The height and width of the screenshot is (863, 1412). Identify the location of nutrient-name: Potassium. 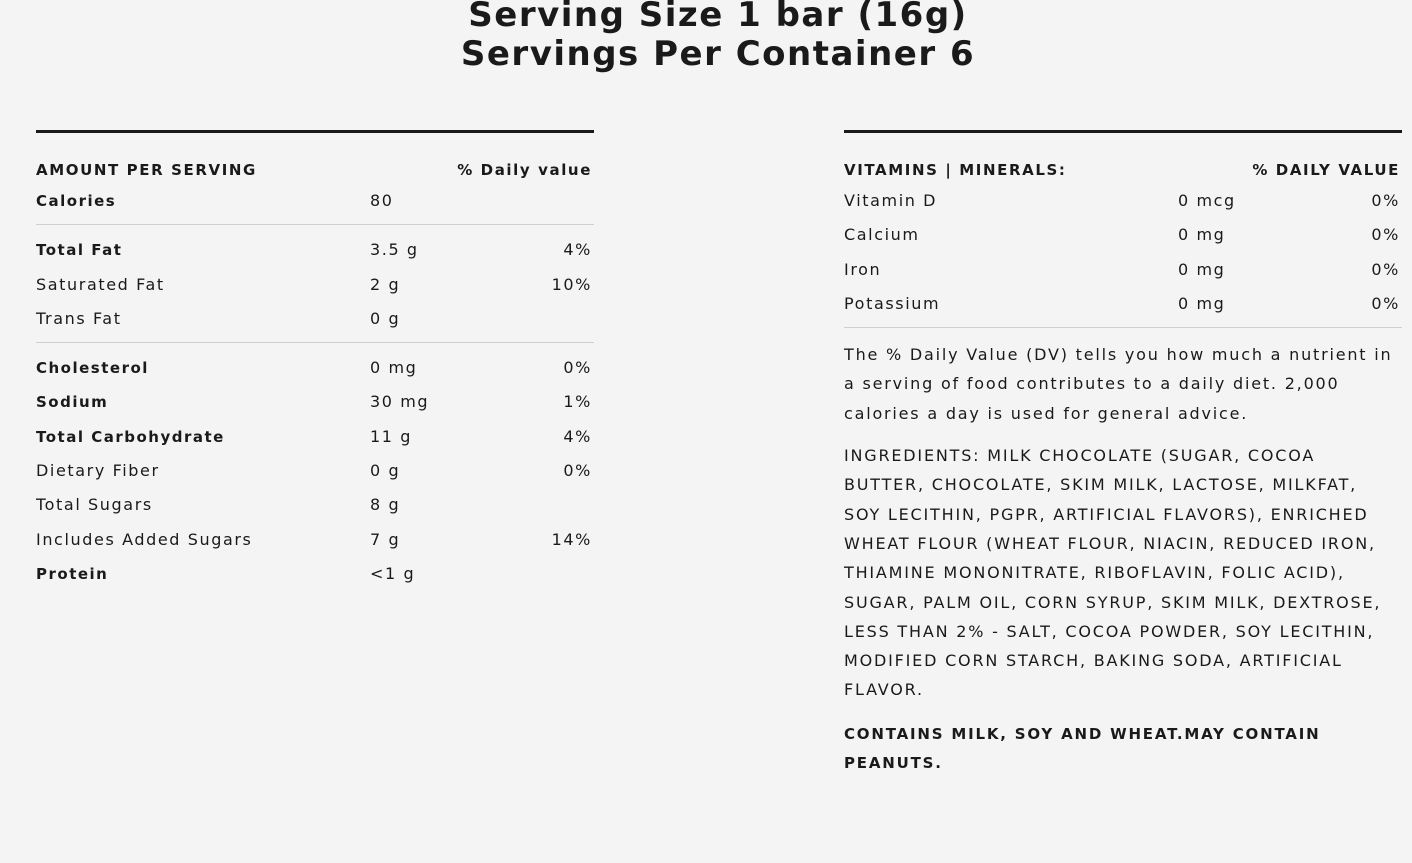
(892, 303).